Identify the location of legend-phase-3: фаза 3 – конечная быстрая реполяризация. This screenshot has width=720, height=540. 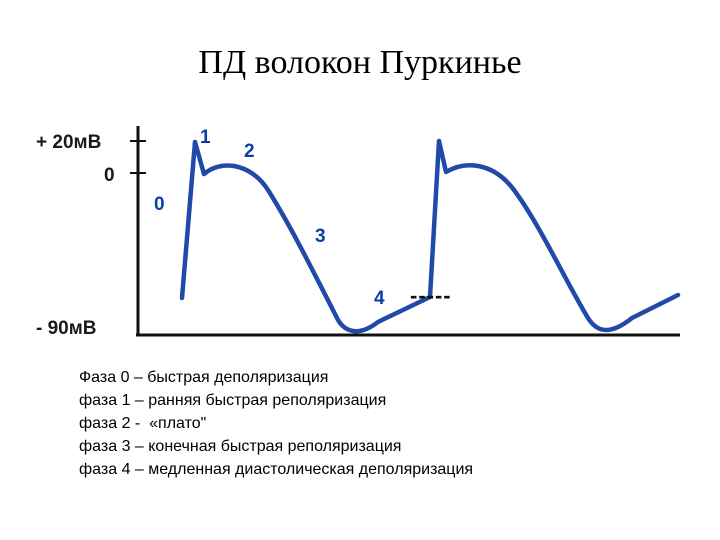
(240, 446).